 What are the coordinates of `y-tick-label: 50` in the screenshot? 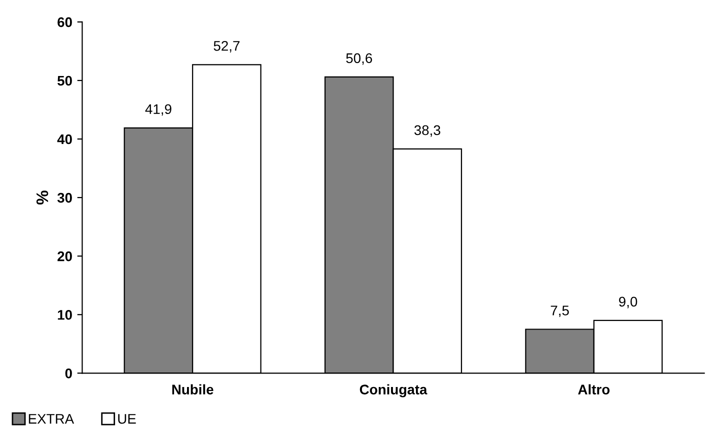 It's located at (64, 81).